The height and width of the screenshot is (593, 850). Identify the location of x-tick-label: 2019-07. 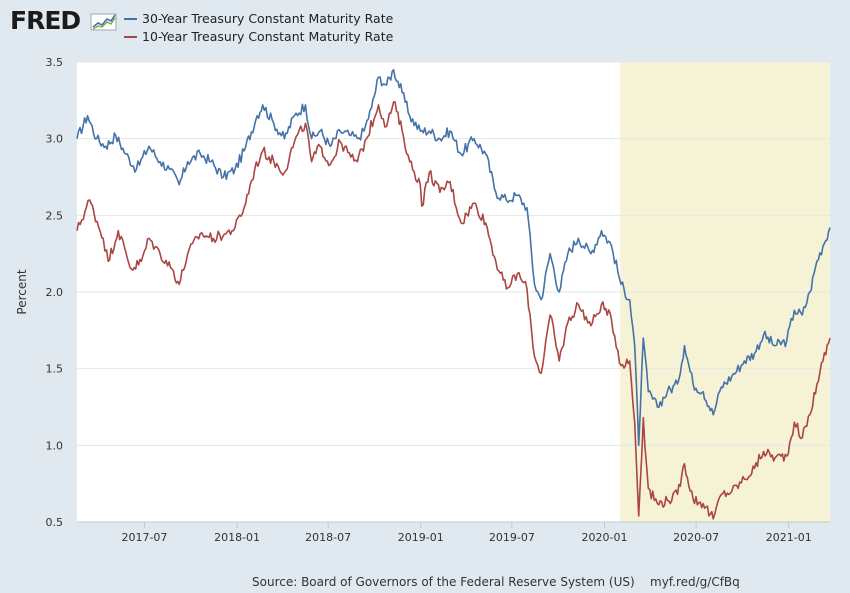
(512, 537).